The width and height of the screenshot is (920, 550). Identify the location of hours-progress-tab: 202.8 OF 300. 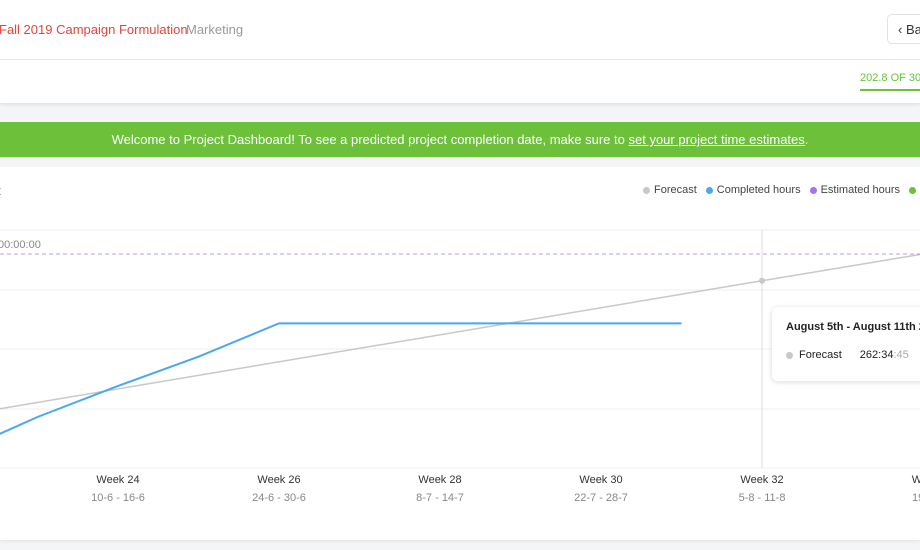
(890, 78).